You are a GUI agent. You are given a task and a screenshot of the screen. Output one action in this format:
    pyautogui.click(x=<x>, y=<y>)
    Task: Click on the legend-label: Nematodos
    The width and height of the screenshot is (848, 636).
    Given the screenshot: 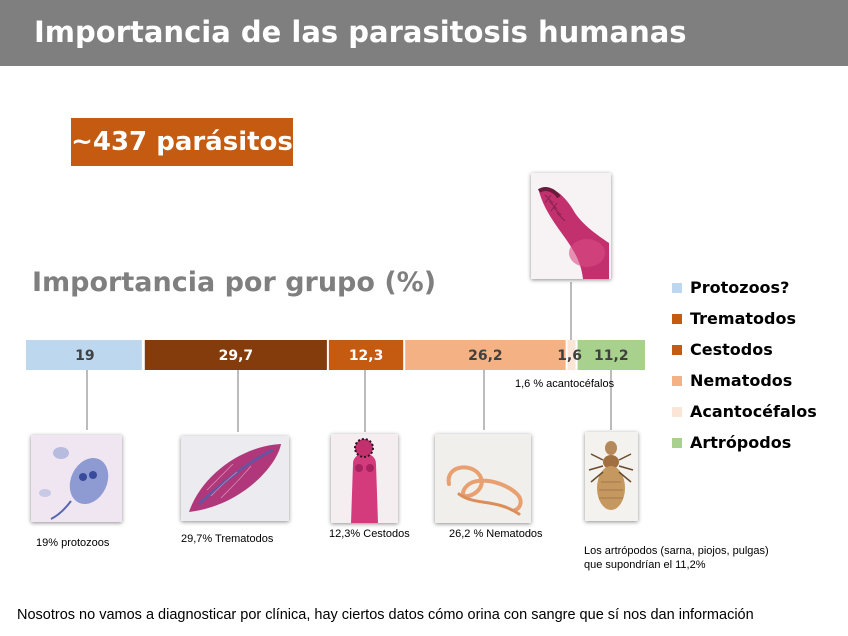 What is the action you would take?
    pyautogui.click(x=741, y=380)
    